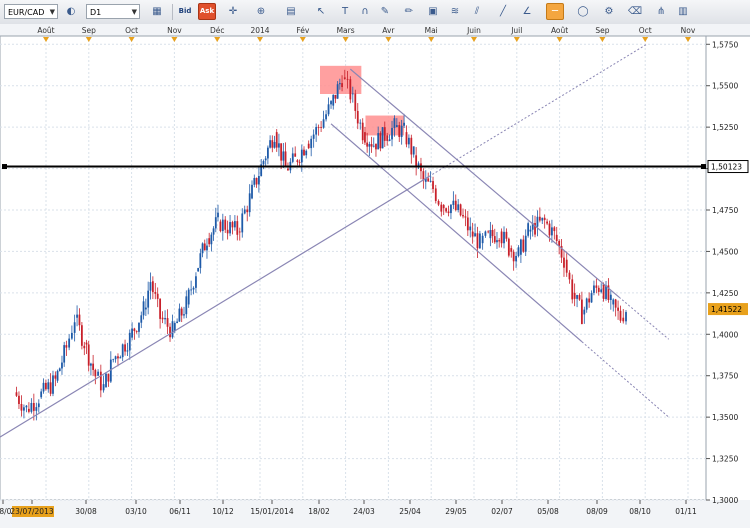 The height and width of the screenshot is (528, 750). Describe the element at coordinates (174, 30) in the screenshot. I see `top-axis-label: Nov` at that location.